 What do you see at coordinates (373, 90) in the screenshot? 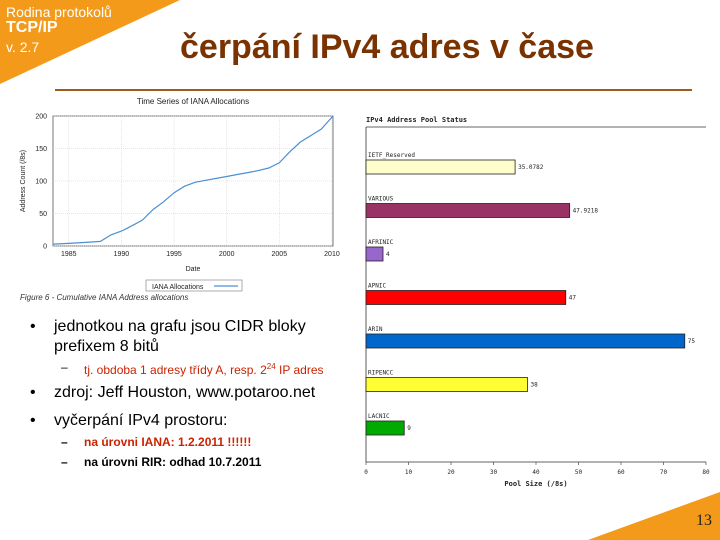
I see `title-divider` at bounding box center [373, 90].